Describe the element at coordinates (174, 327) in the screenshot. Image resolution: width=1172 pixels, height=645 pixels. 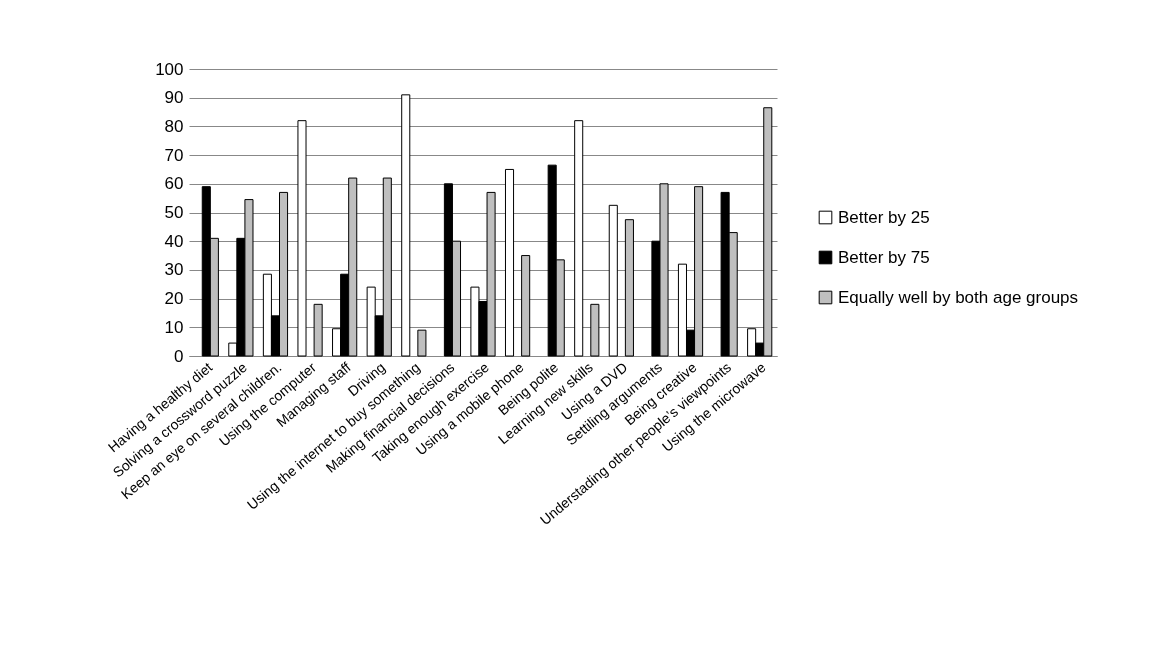
I see `y-tick-label: 10` at that location.